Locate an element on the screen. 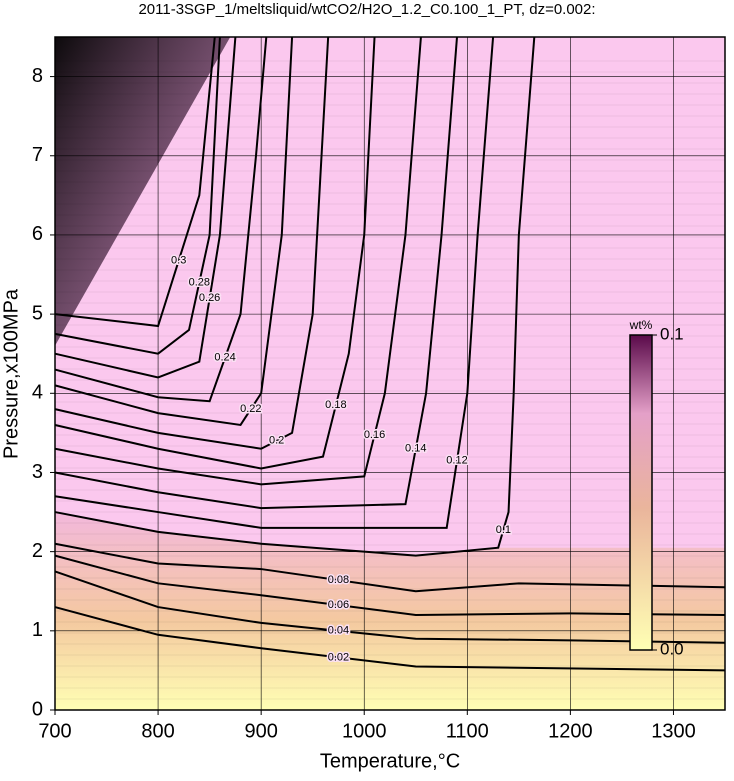  contour-label: 0.02 is located at coordinates (338, 657).